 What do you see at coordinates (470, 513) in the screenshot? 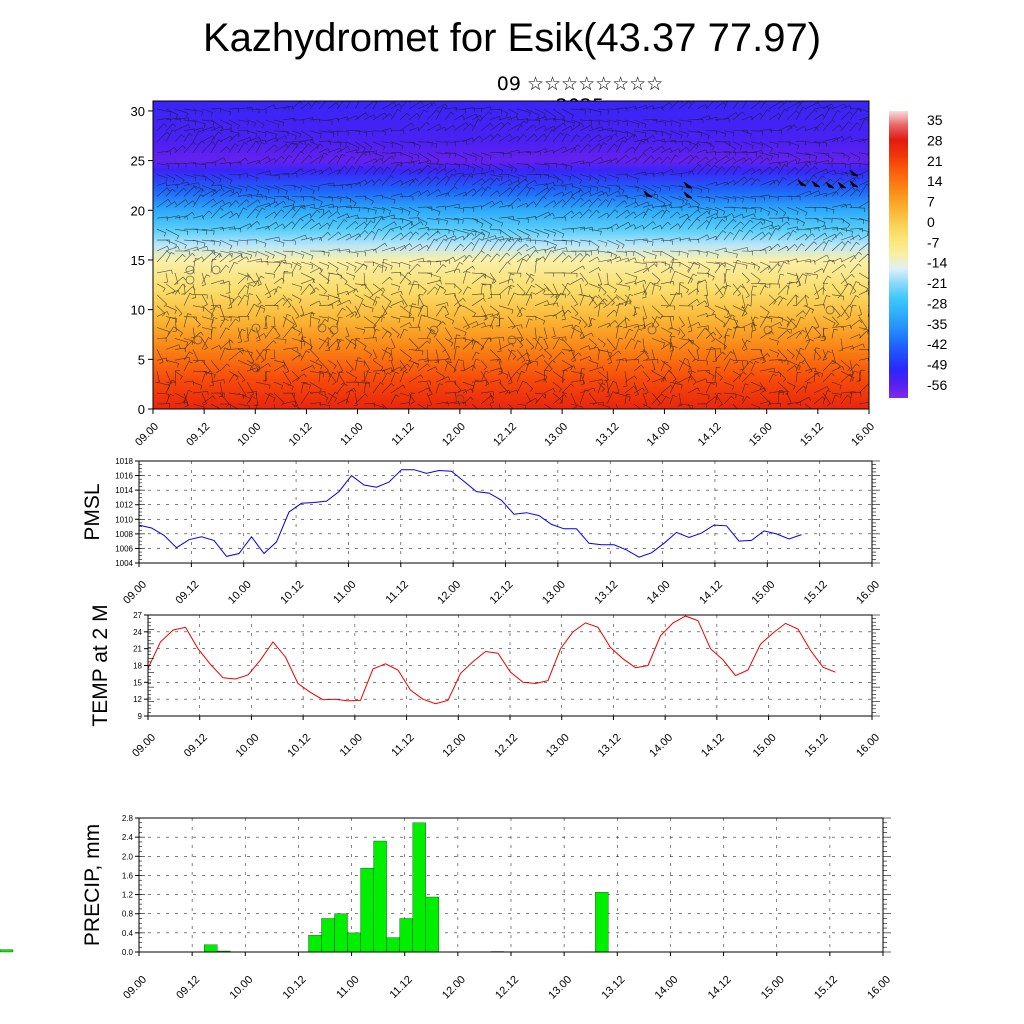
I see `series-line` at bounding box center [470, 513].